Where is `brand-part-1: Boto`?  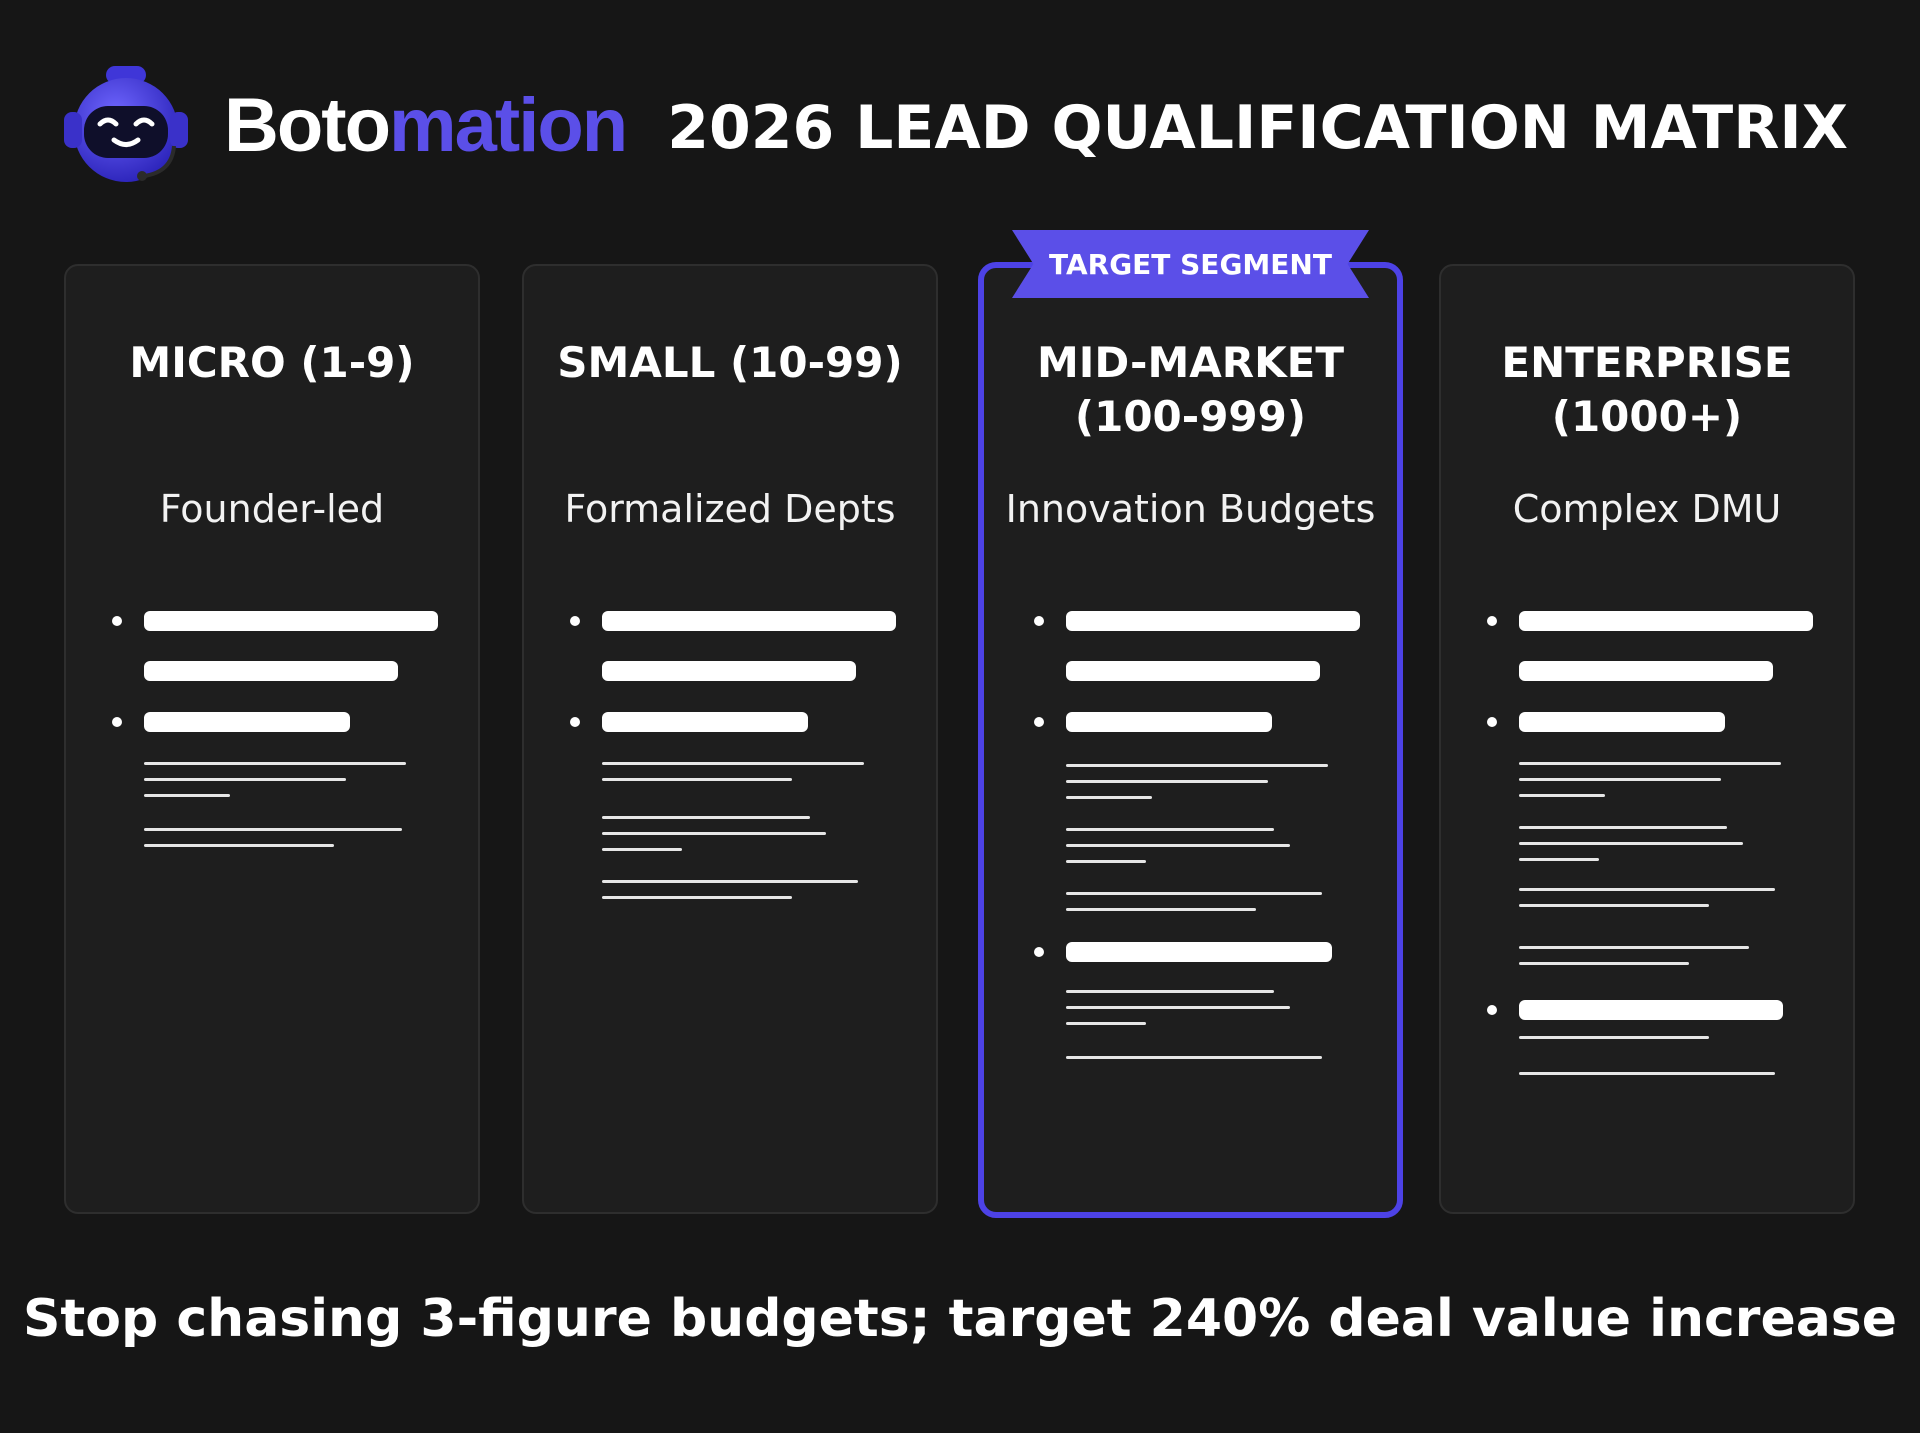 brand-part-1: Boto is located at coordinates (307, 125).